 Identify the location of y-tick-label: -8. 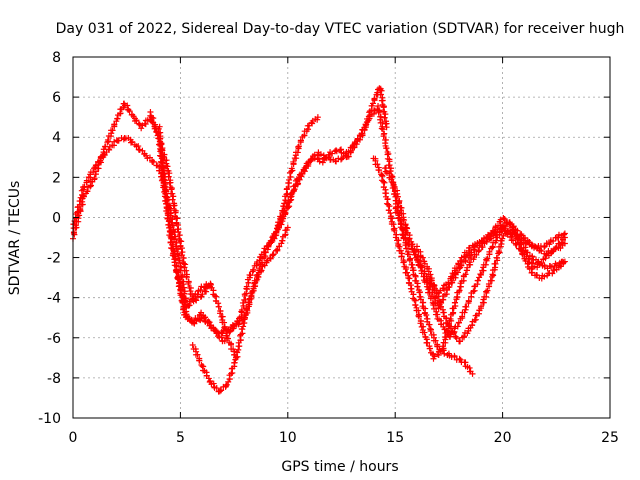
(54, 379).